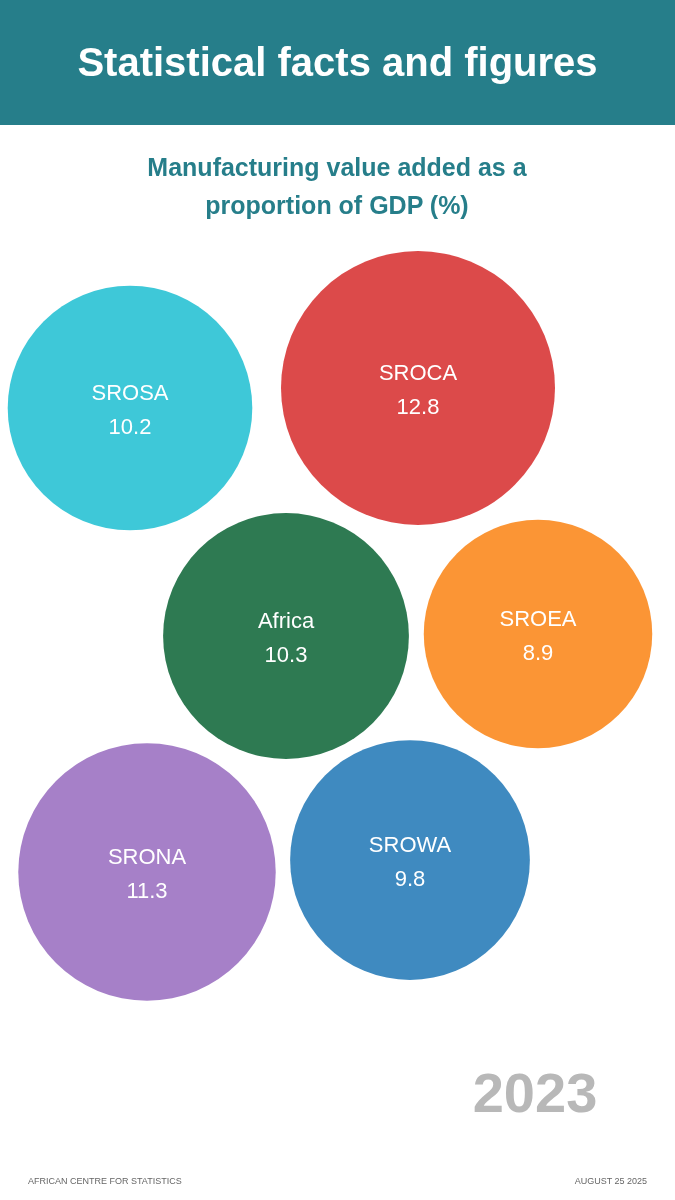 The width and height of the screenshot is (675, 1200). Describe the element at coordinates (535, 1092) in the screenshot. I see `text: 2023` at that location.